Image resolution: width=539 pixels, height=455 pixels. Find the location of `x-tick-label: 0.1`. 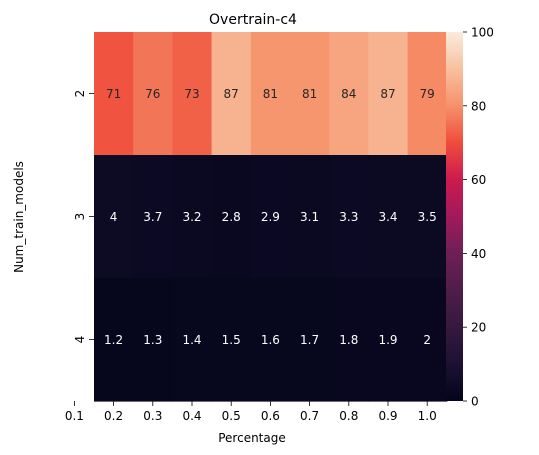

x-tick-label: 0.1 is located at coordinates (74, 416).